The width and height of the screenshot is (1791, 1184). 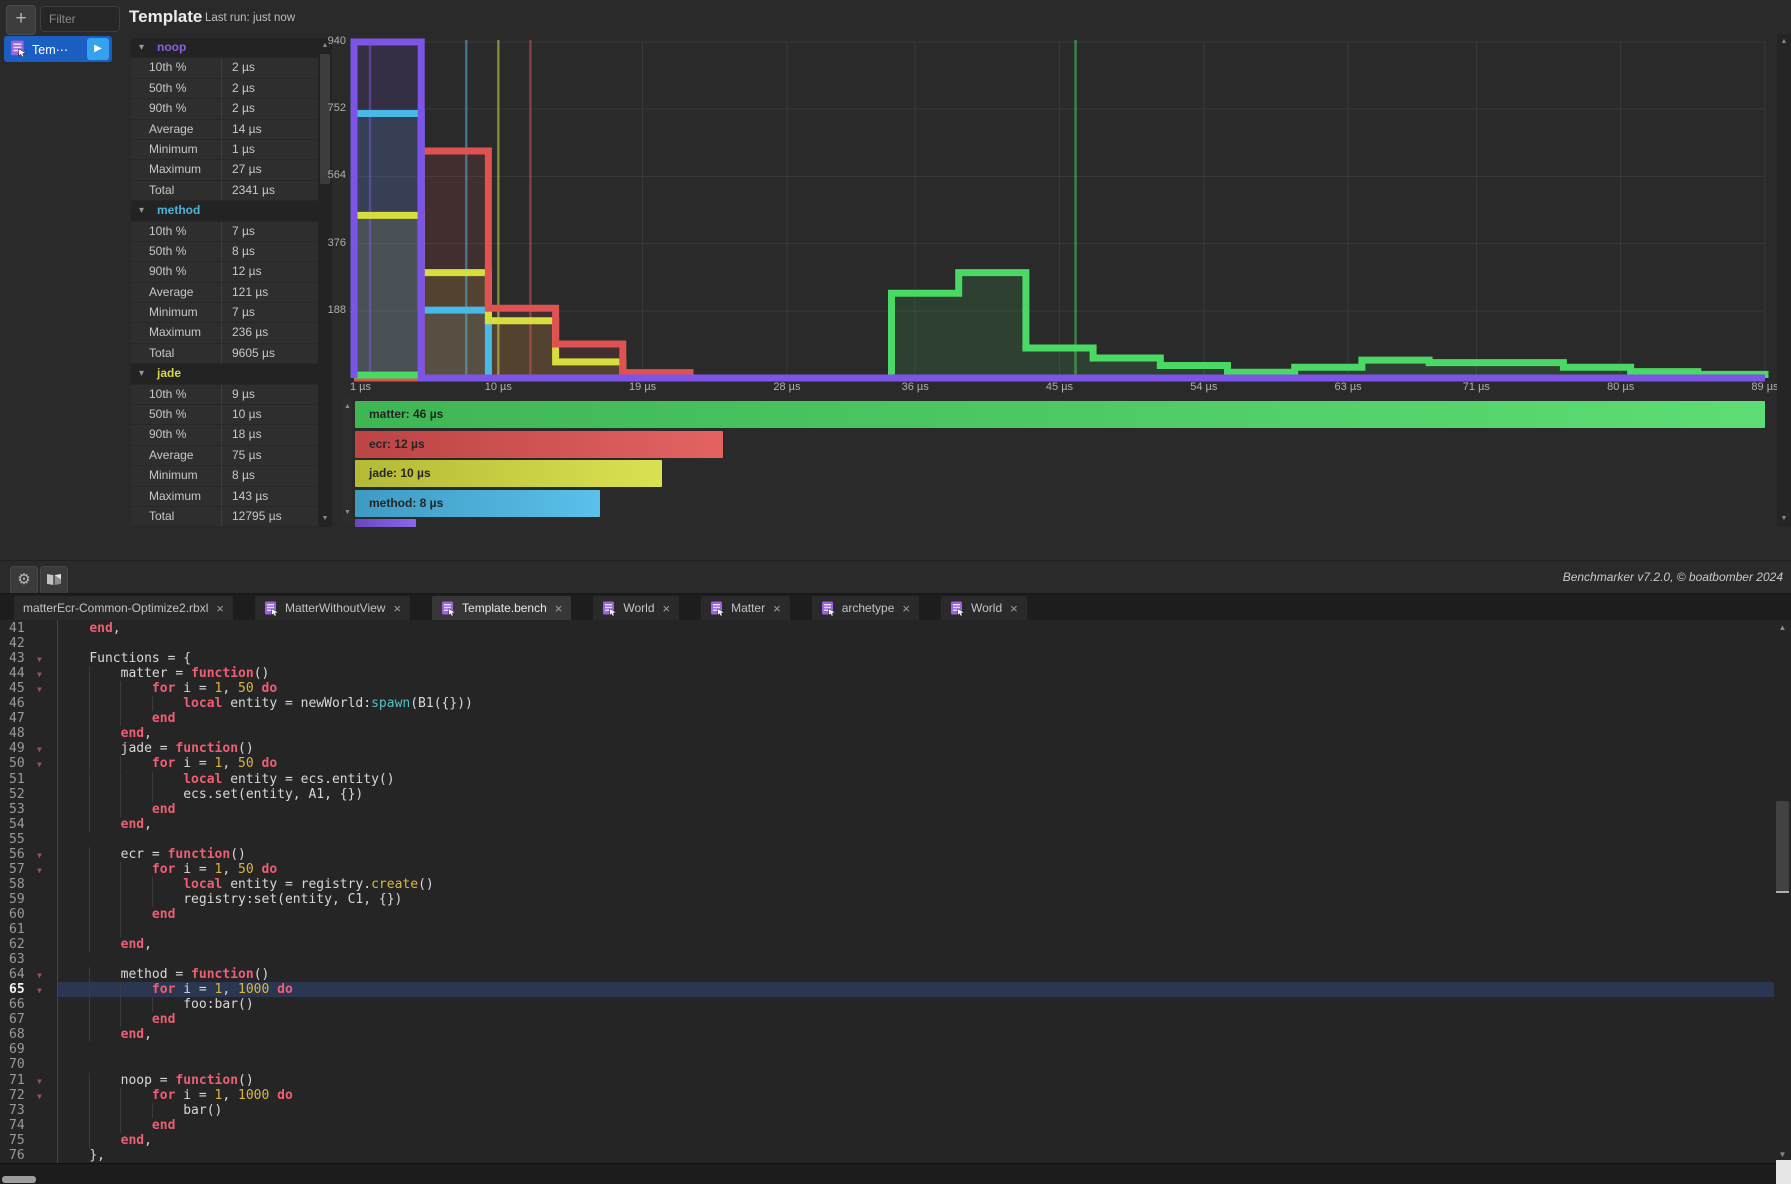 I want to click on code-token: ecr =, so click(x=144, y=854).